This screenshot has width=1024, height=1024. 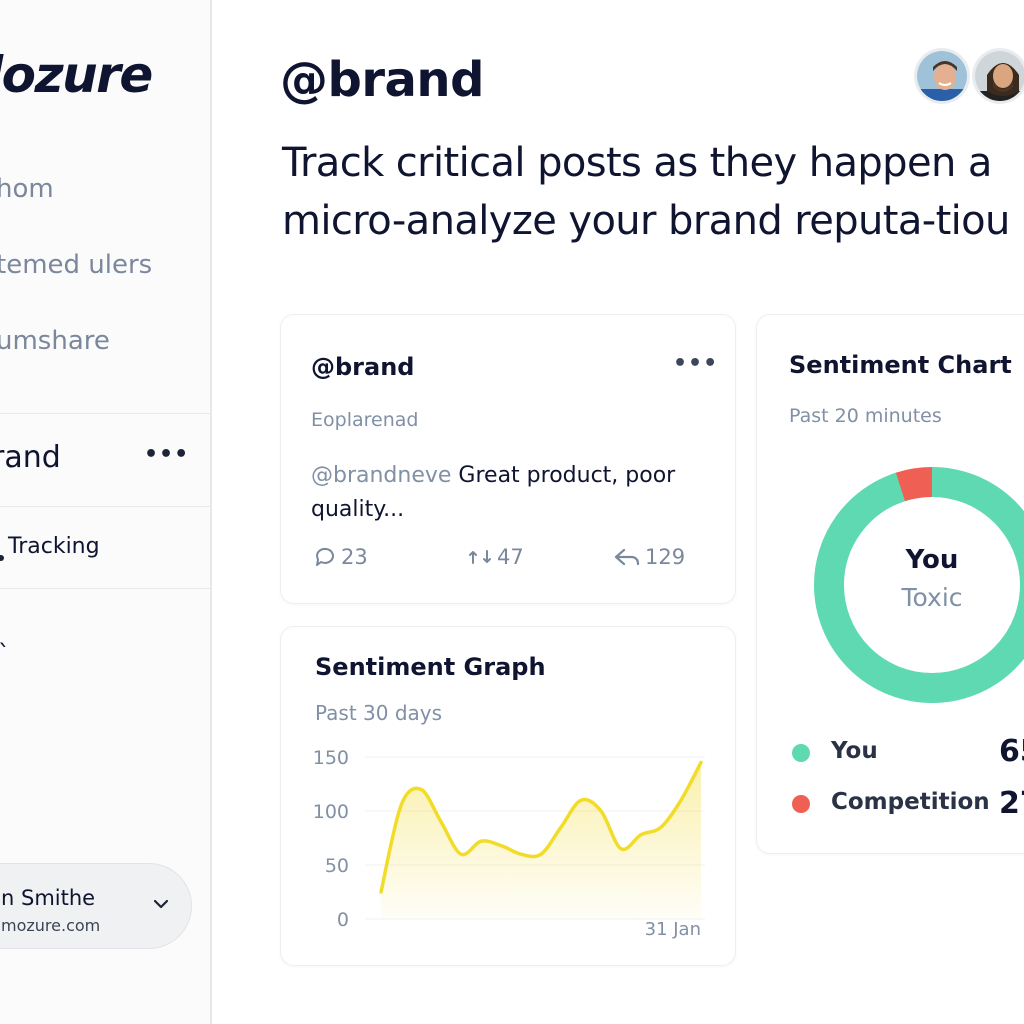 I want to click on y-tick-label: 100, so click(x=331, y=812).